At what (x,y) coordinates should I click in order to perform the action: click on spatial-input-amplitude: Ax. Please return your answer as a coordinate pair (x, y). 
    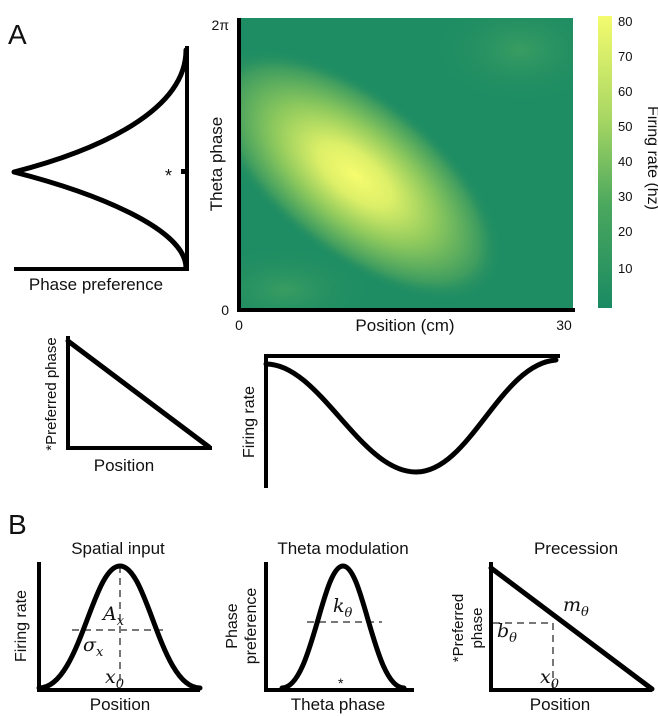
    Looking at the image, I should click on (113, 616).